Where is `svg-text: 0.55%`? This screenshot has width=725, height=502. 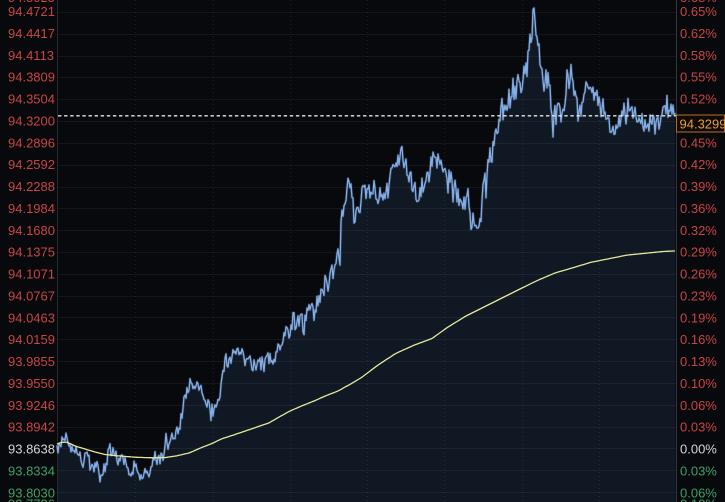
svg-text: 0.55% is located at coordinates (698, 77).